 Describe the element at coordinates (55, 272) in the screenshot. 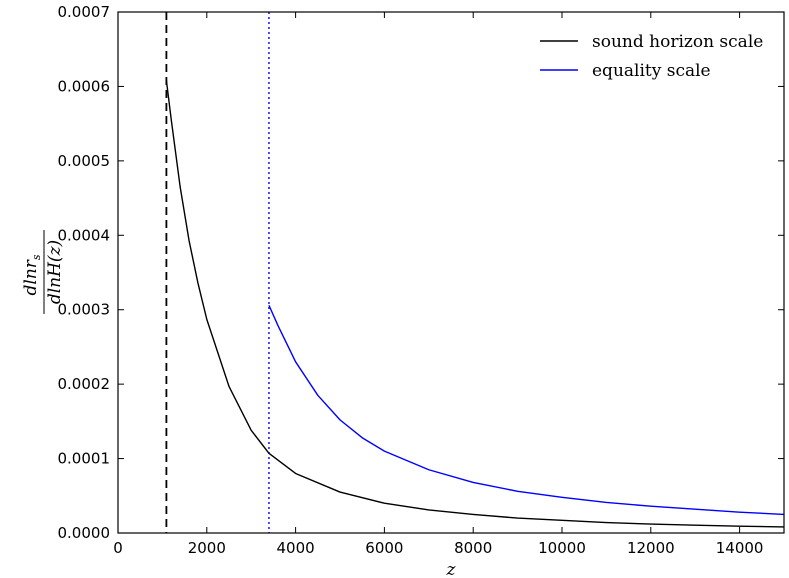

I see `y-axis-title-denominator: dlnH(z)` at that location.